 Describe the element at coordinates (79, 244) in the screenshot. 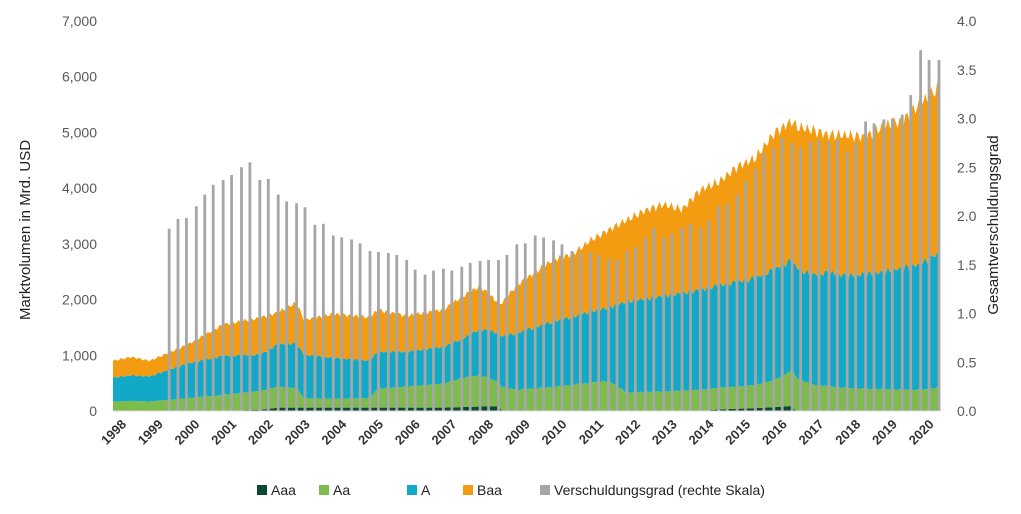

I see `y-tick-label: 3,000` at that location.